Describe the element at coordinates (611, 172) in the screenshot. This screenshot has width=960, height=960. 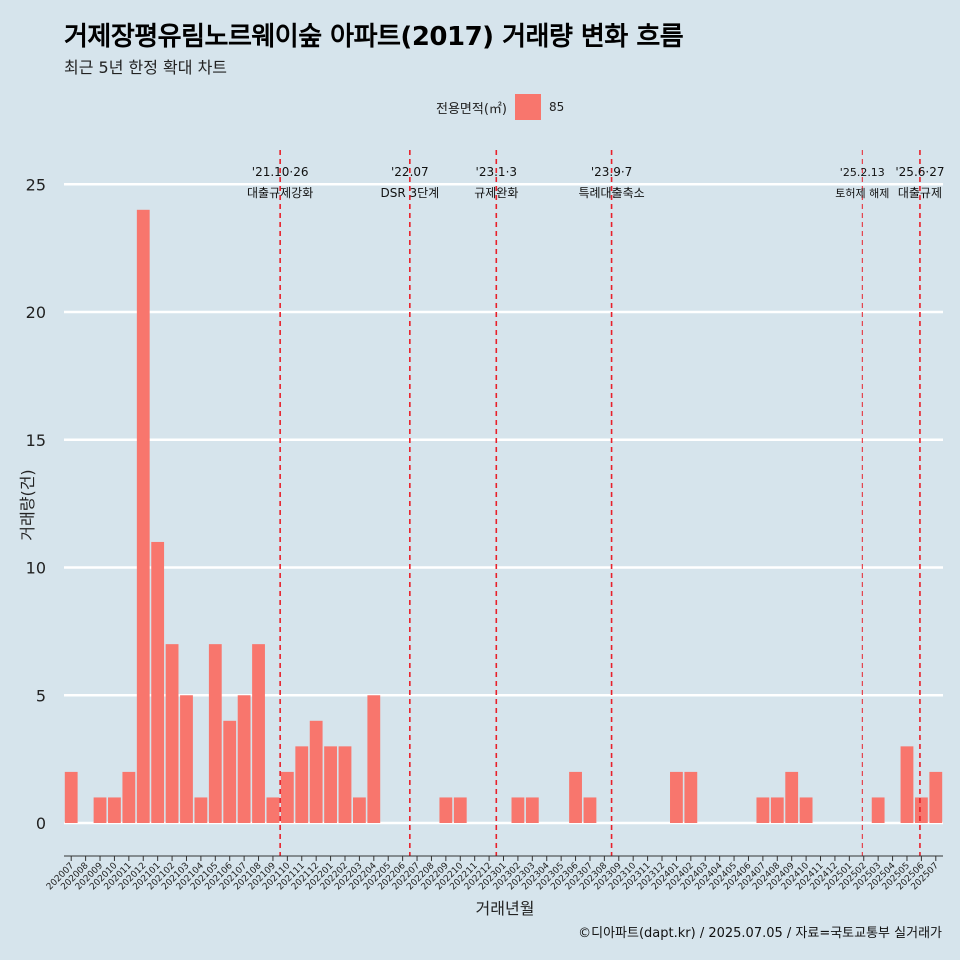
I see `annotation-date: '23.9·7` at that location.